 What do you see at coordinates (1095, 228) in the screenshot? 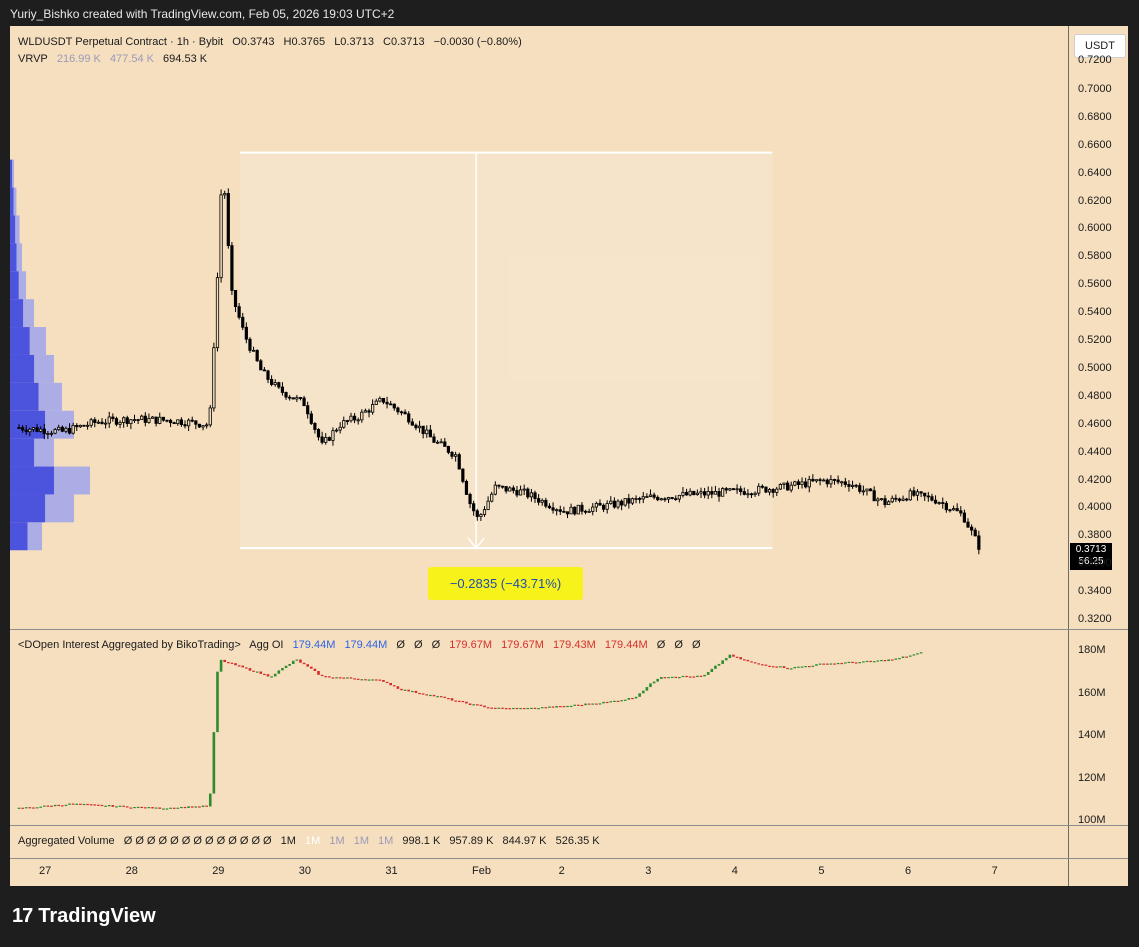
I see `price-tick-label: 0.6000` at bounding box center [1095, 228].